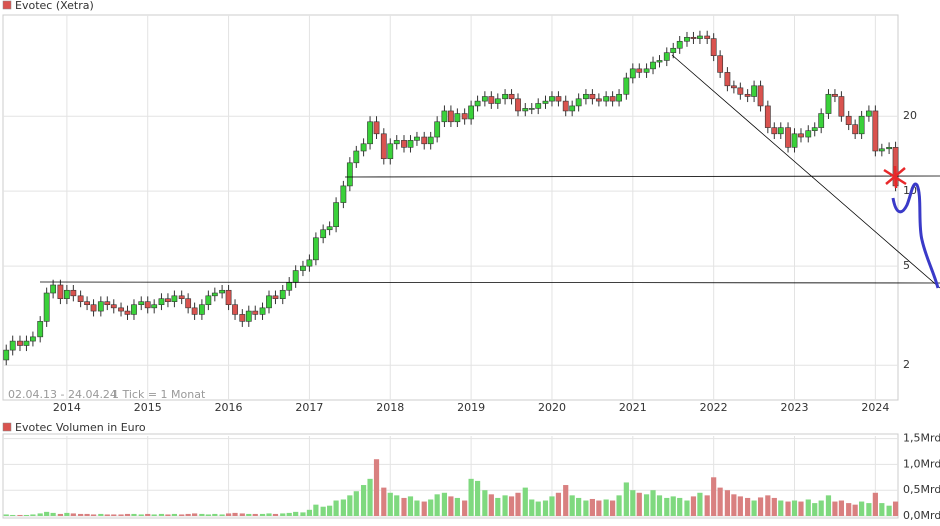 The width and height of the screenshot is (940, 526). Describe the element at coordinates (915, 235) in the screenshot. I see `hand-drawn-path` at that location.